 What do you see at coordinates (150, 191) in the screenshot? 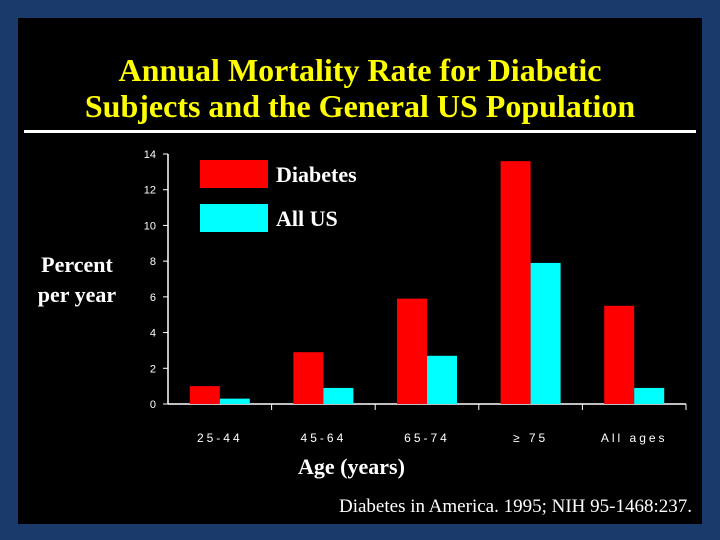
I see `y-tick-label: 12` at bounding box center [150, 191].